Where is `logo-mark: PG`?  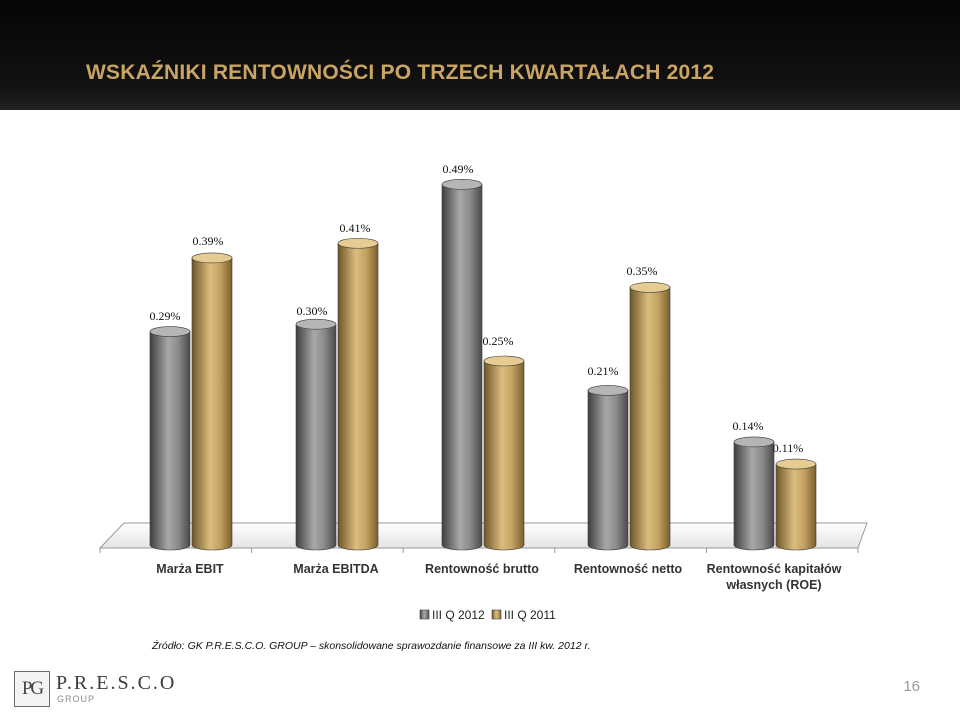 logo-mark: PG is located at coordinates (32, 689).